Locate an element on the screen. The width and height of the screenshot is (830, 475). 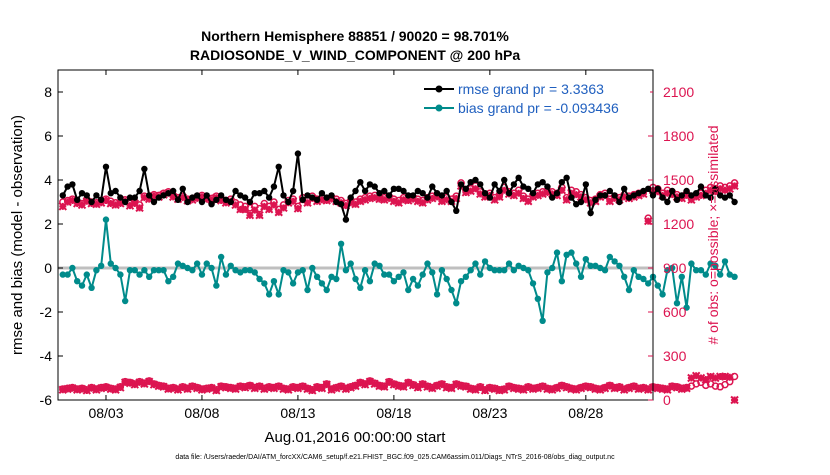
y-left-tick-label-0: -6 is located at coordinates (46, 400).